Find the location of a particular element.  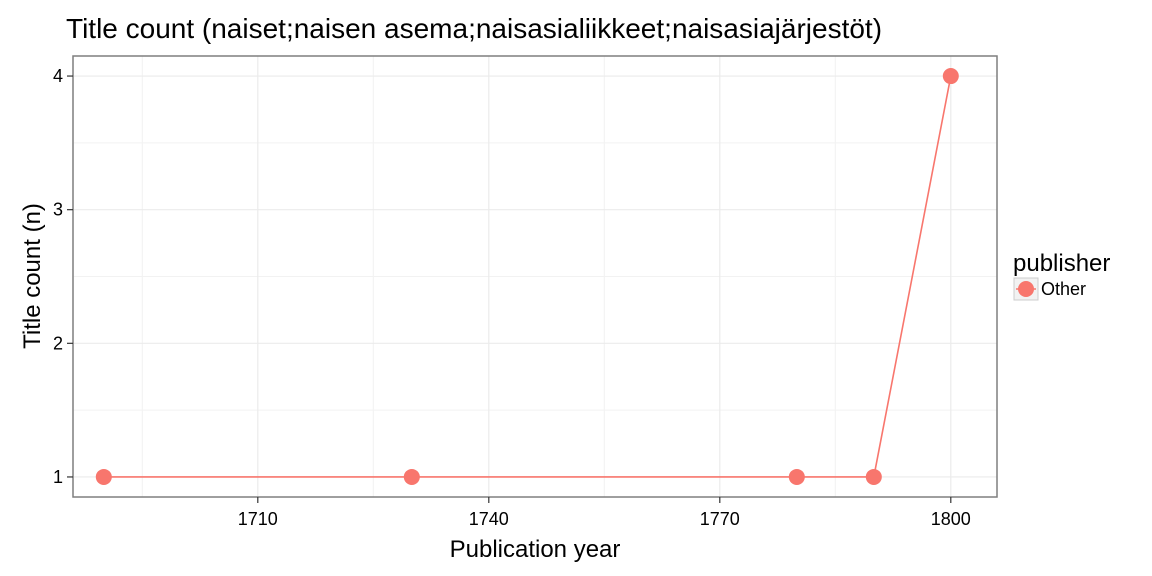

x-tick-label: 1770 is located at coordinates (720, 519).